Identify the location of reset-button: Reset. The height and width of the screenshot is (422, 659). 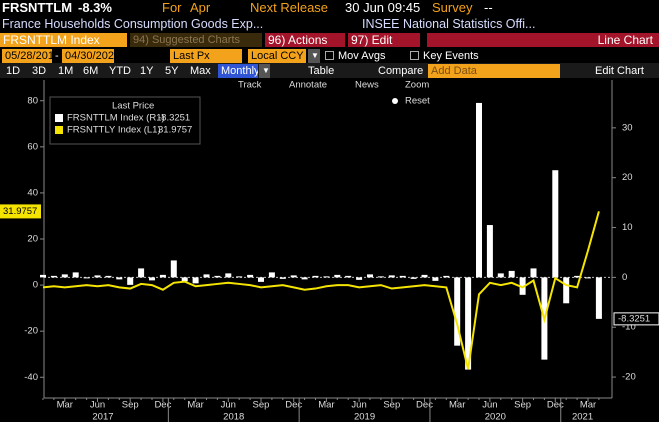
(417, 101).